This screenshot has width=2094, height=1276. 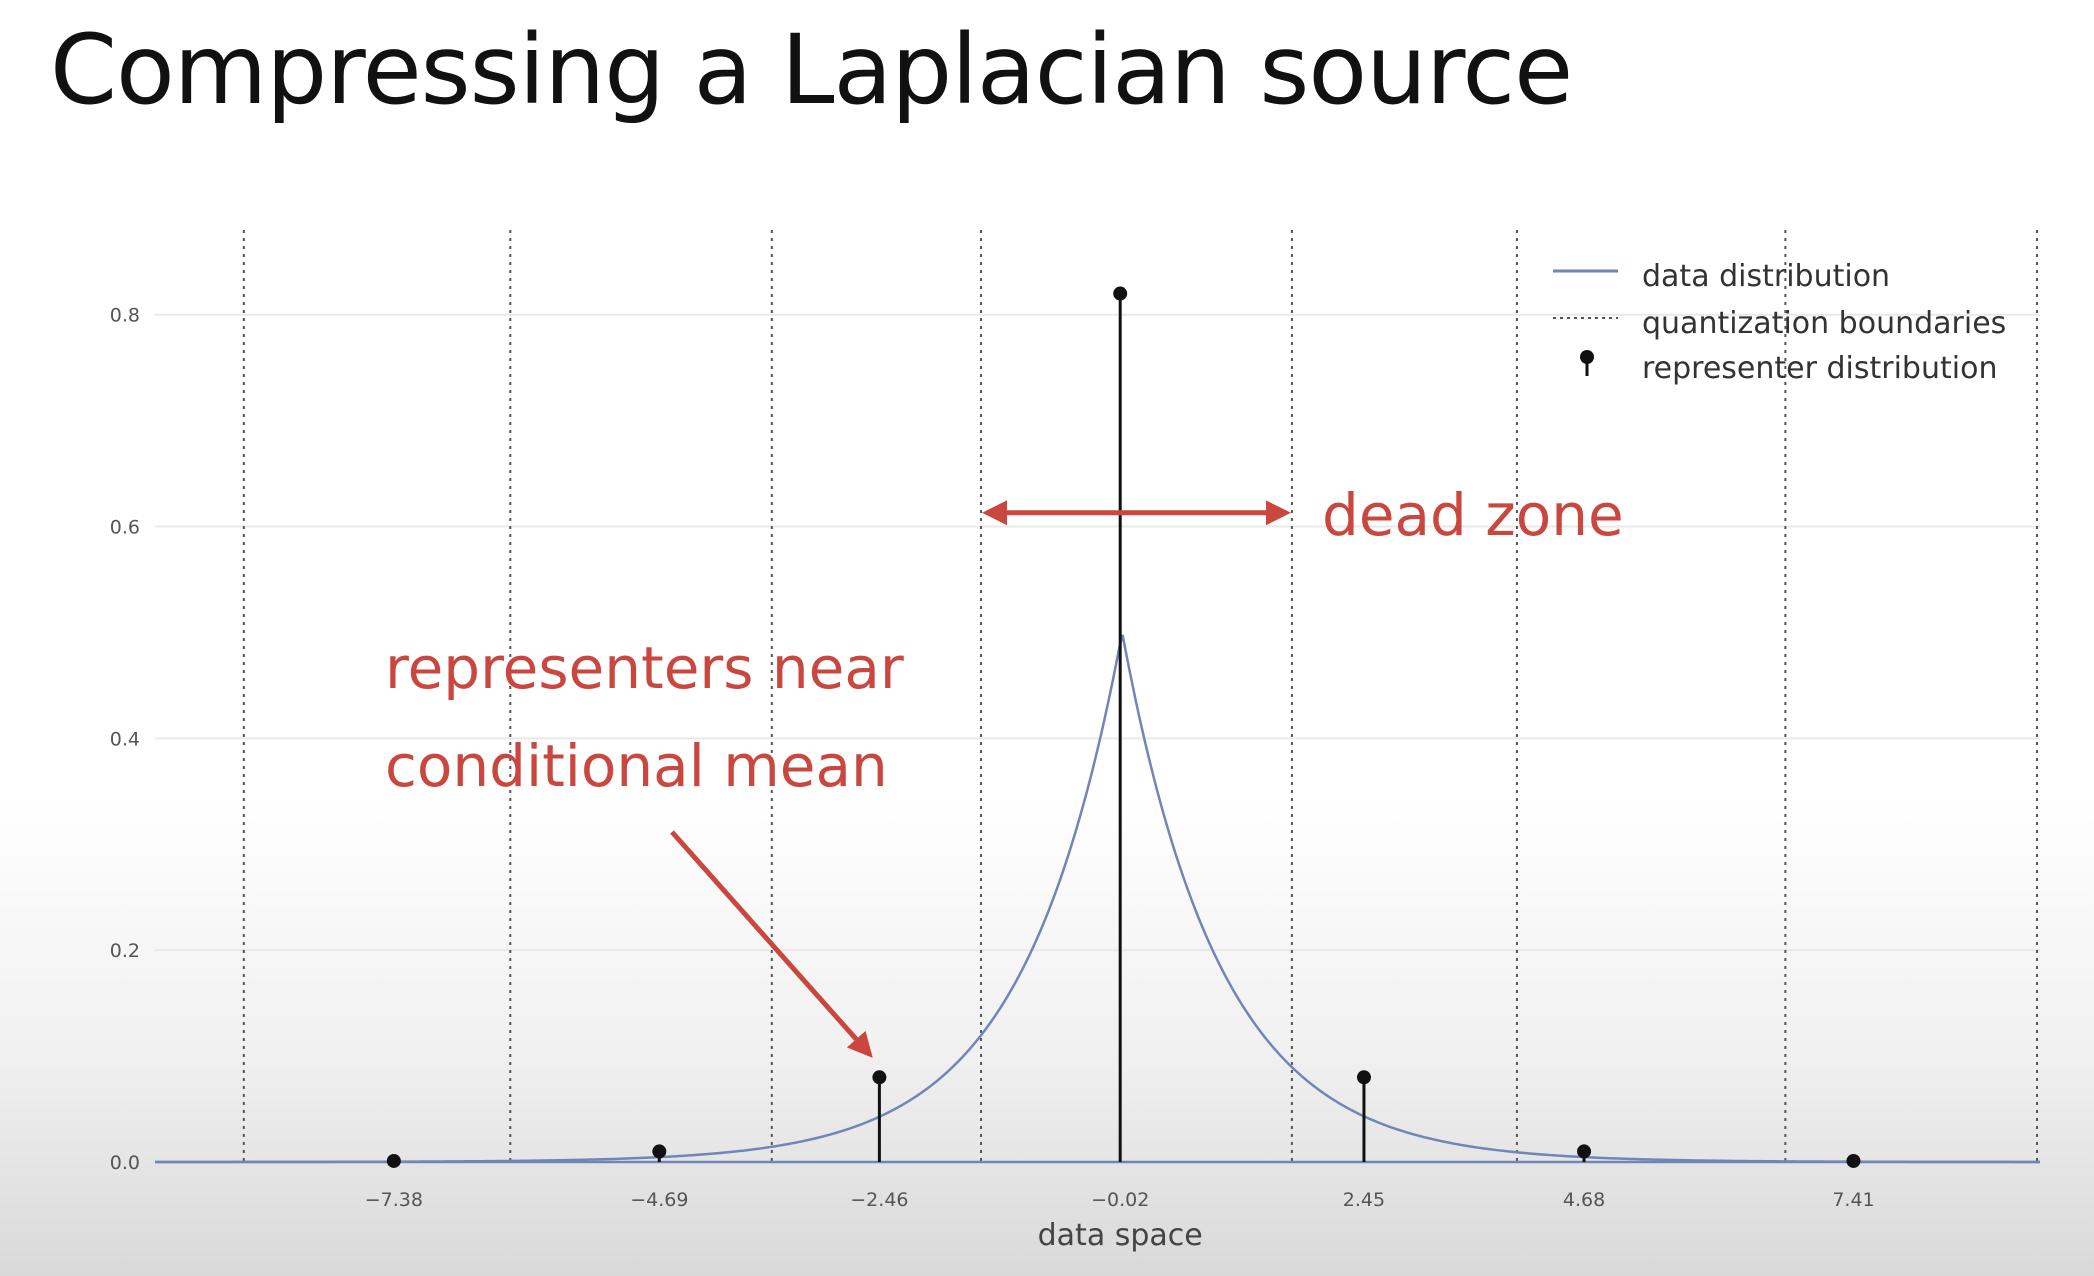 I want to click on x-tick-label-5: 4.68, so click(x=1584, y=1200).